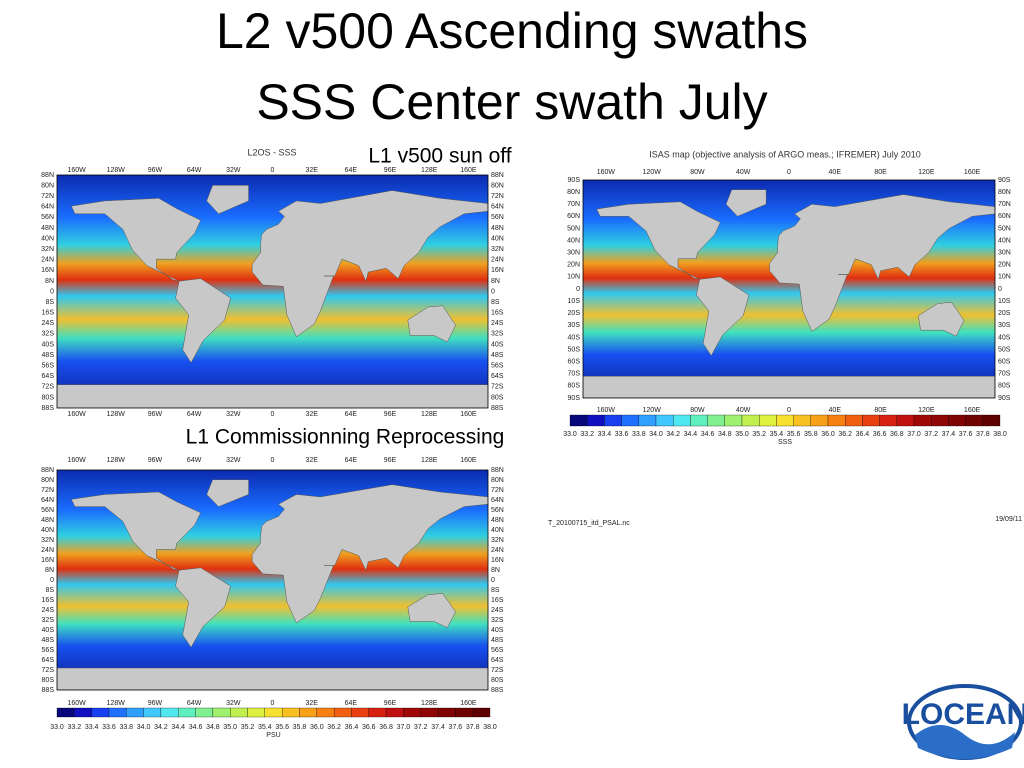 This screenshot has height=768, width=1024. What do you see at coordinates (639, 434) in the screenshot?
I see `colorbar-label: 33.8` at bounding box center [639, 434].